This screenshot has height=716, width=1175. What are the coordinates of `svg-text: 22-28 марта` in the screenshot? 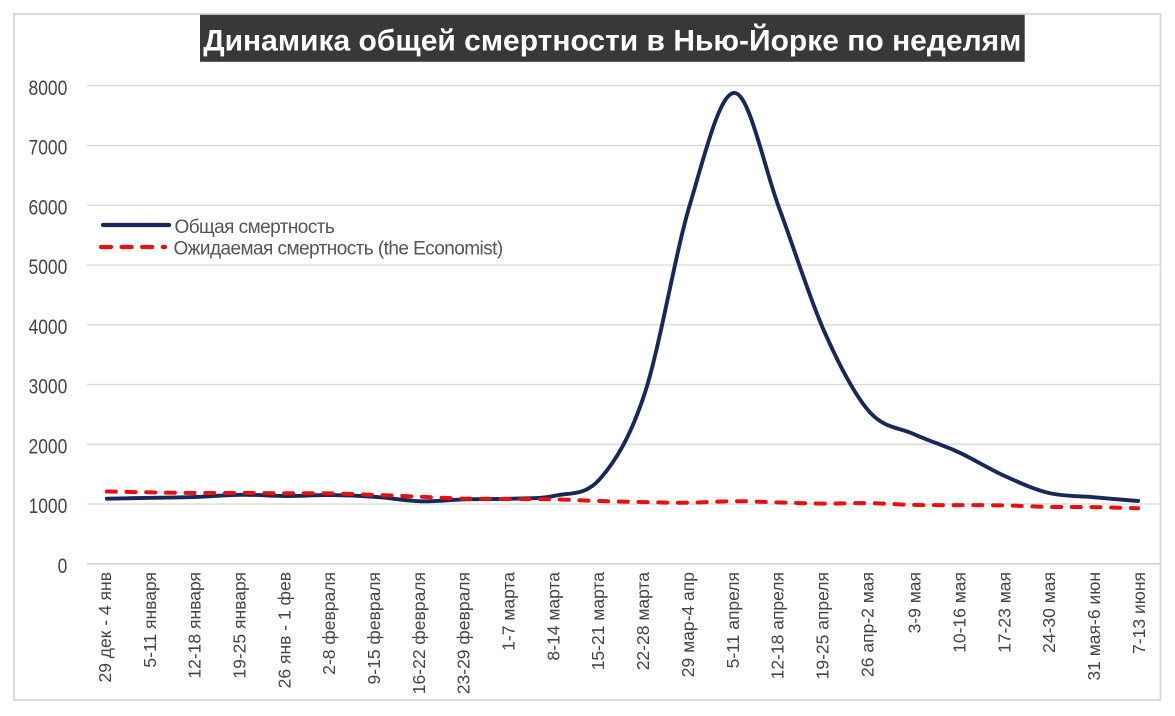 It's located at (643, 621).